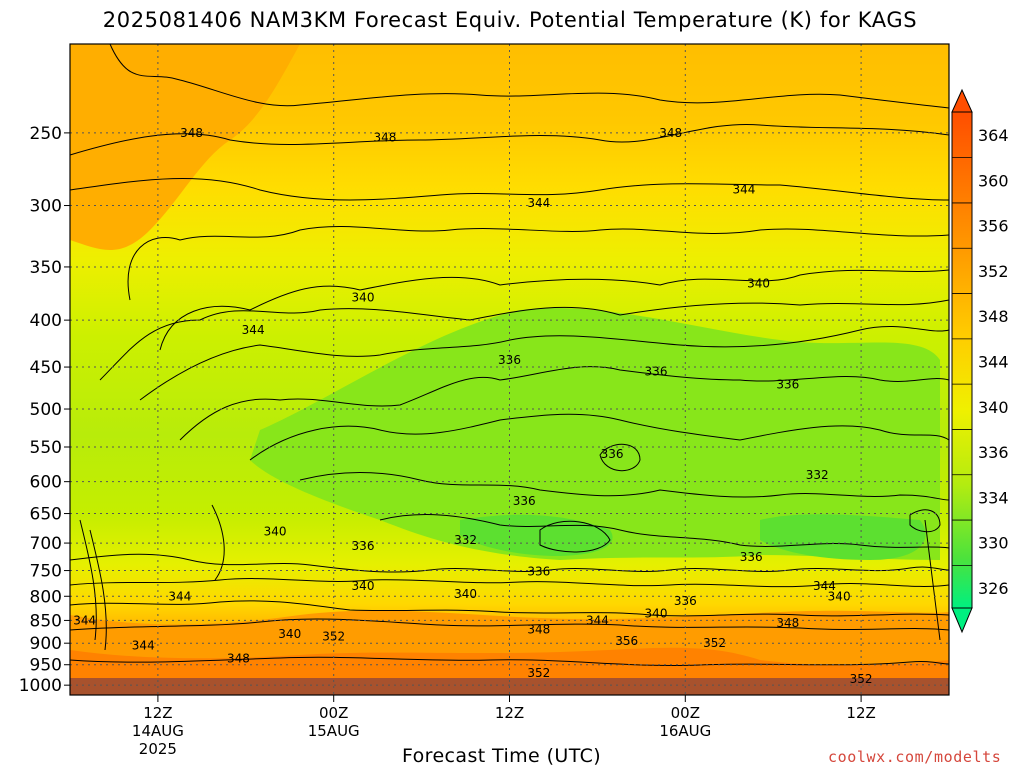  Describe the element at coordinates (334, 731) in the screenshot. I see `x-tick-date: 15AUG` at that location.